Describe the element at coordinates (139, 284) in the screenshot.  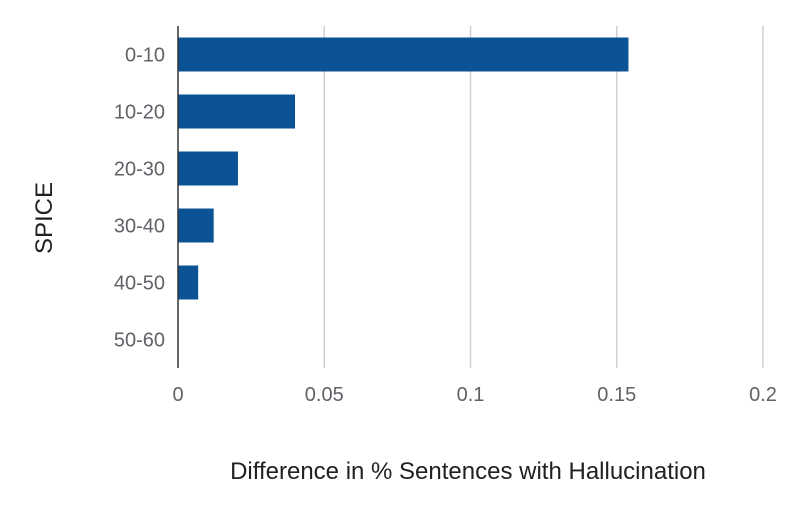
I see `y-tick-label-40-50: 40-50` at that location.